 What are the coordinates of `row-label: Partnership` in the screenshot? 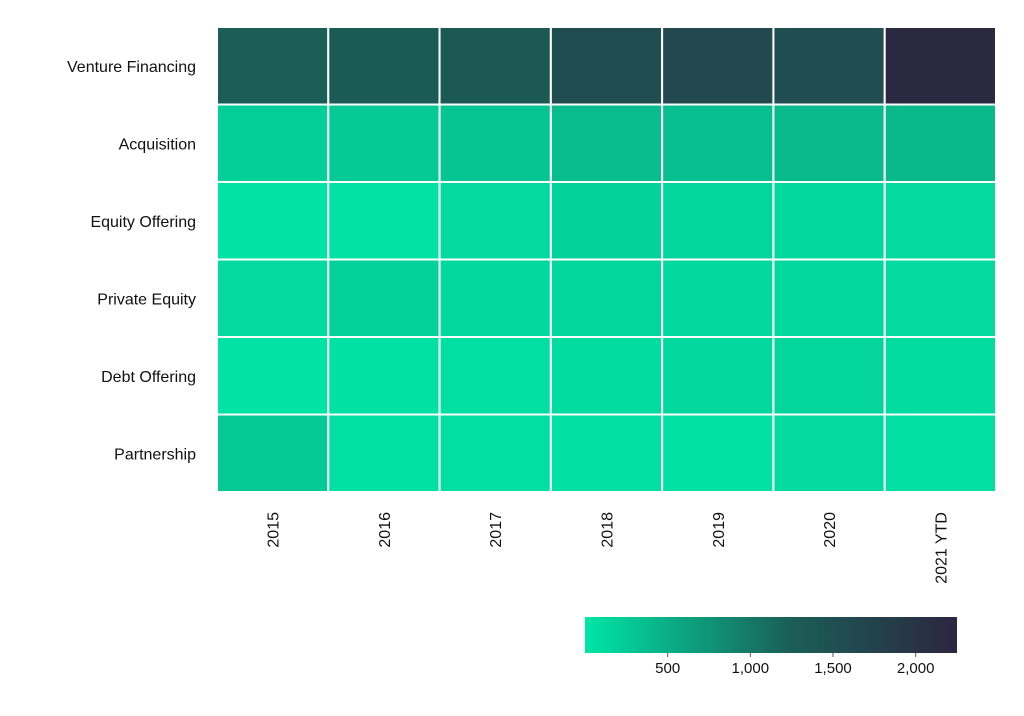 It's located at (155, 454).